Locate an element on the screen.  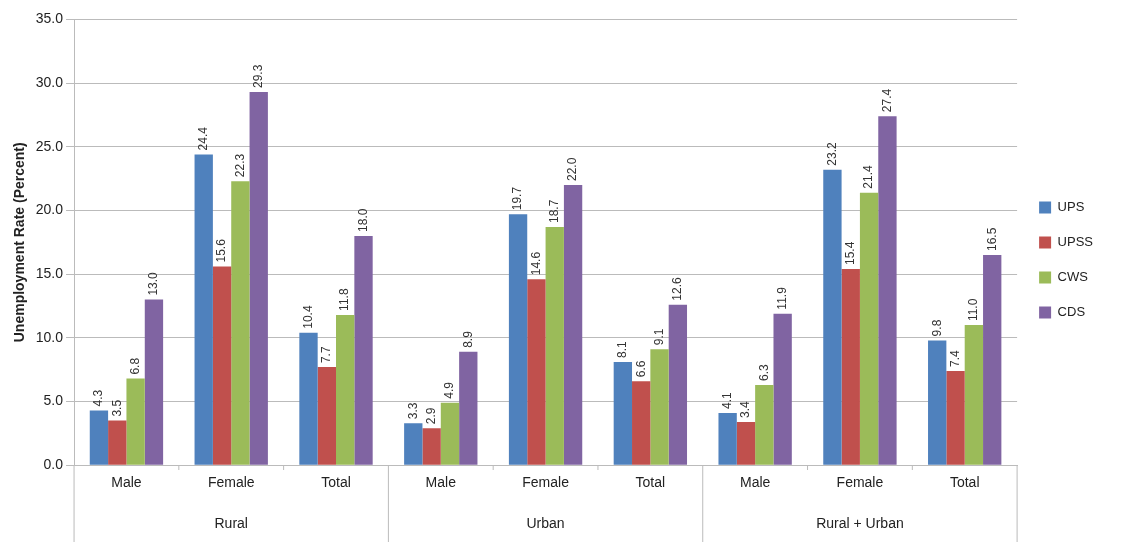
y-tick-label: 20.0 is located at coordinates (49, 209).